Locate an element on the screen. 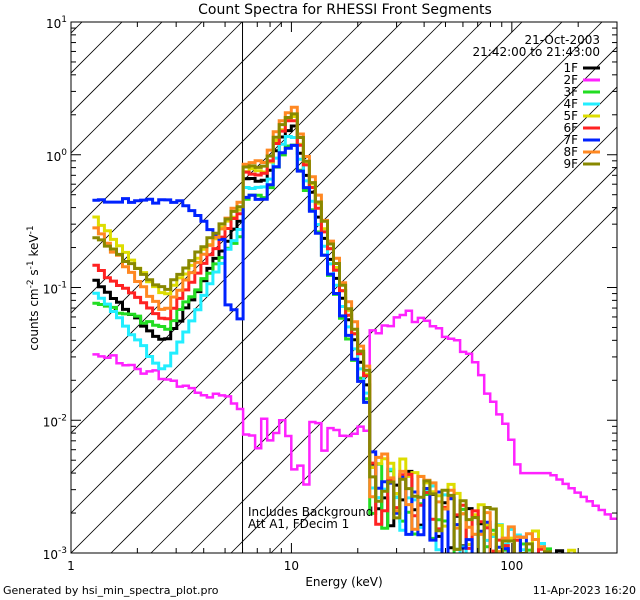  chart-title: Count Spectra for RHESSI Front Segments is located at coordinates (345, 10).